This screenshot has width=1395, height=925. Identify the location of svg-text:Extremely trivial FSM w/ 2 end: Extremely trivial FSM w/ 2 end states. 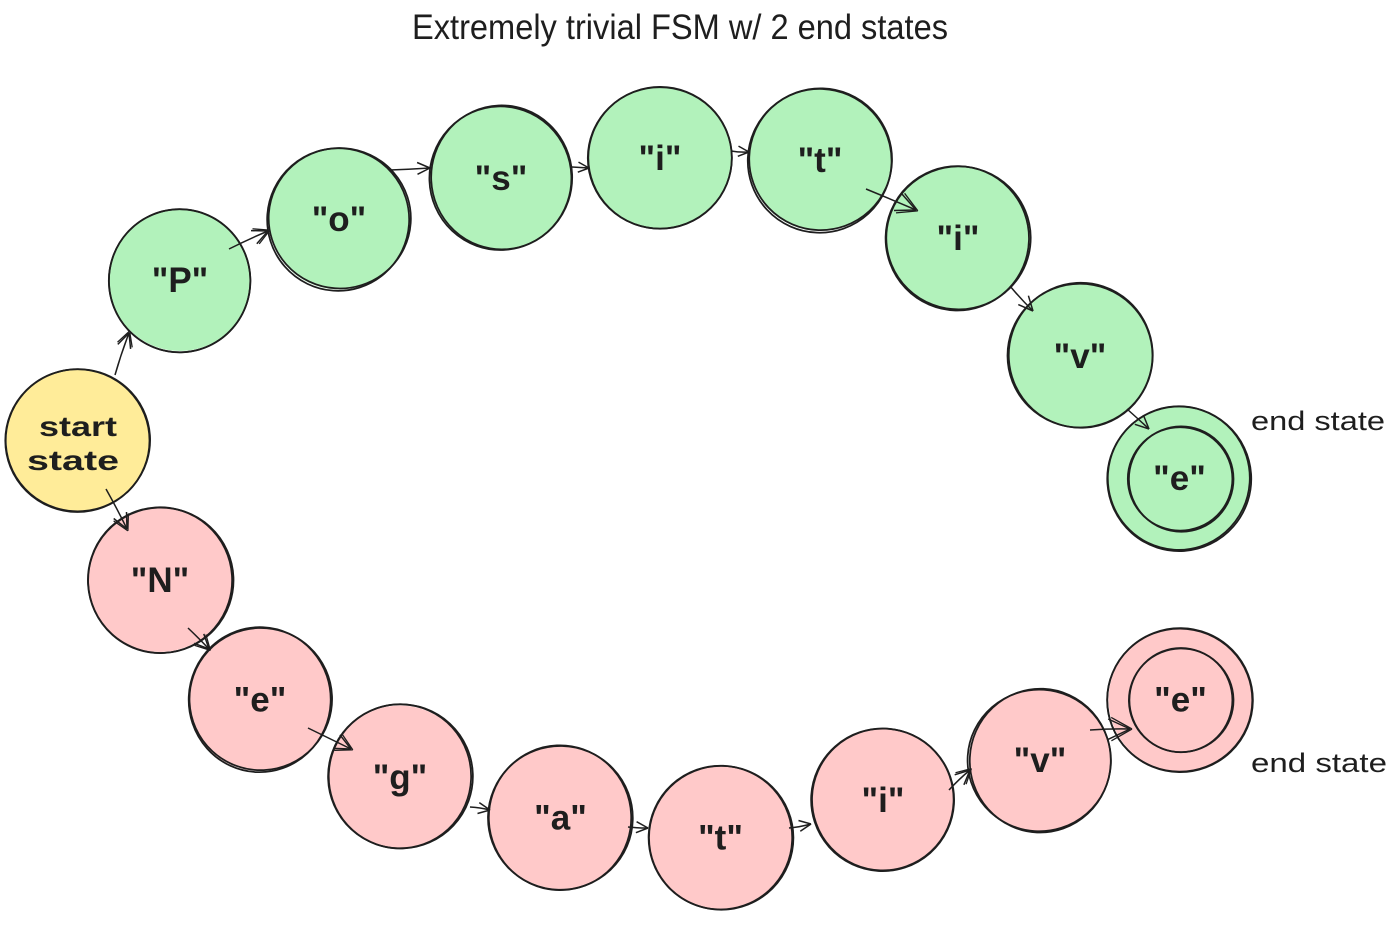
(680, 27).